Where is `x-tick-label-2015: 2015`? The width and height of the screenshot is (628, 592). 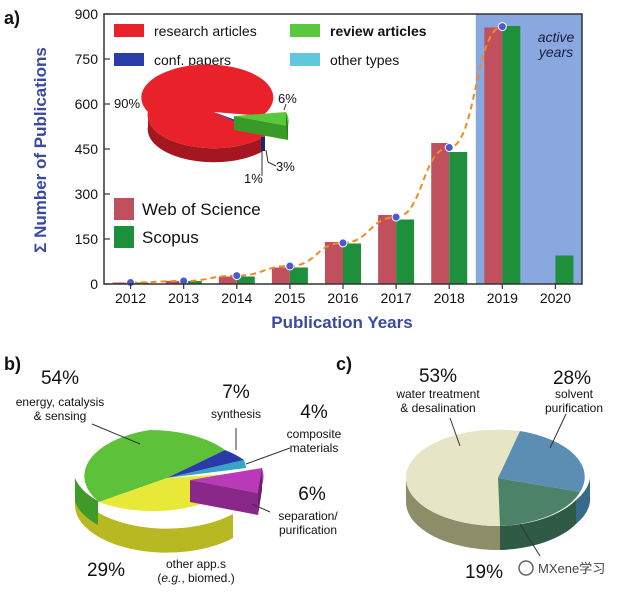 x-tick-label-2015: 2015 is located at coordinates (289, 298).